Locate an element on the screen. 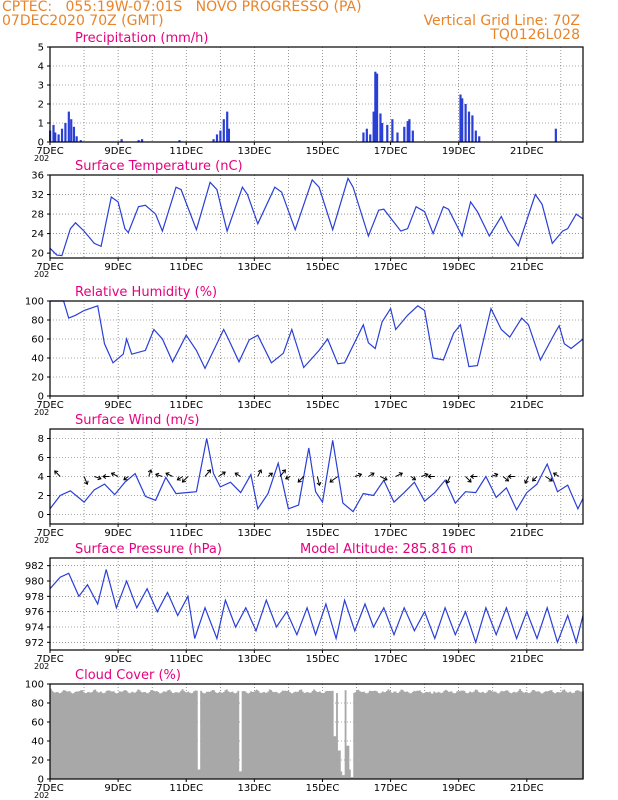  y-tick-label: 100 is located at coordinates (34, 685).